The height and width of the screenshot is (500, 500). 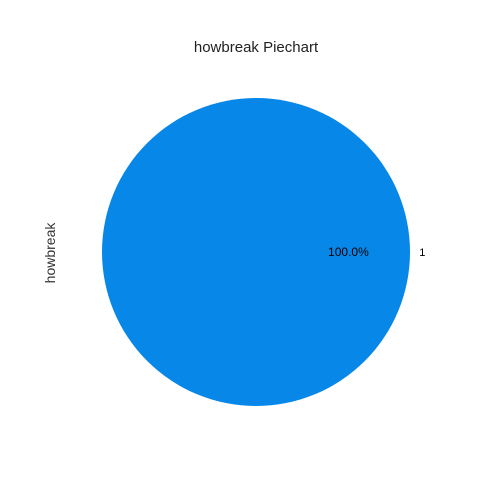 I want to click on pie-labels: 1 100.0%, so click(x=376, y=252).